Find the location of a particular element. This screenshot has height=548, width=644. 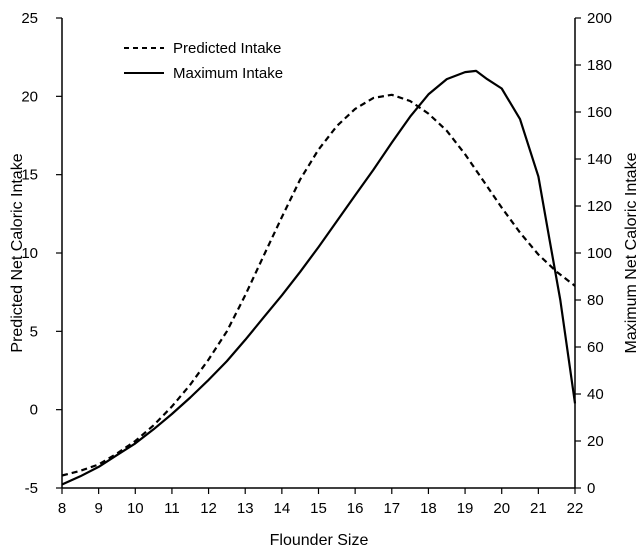

x-tick-label: 22 is located at coordinates (575, 508).